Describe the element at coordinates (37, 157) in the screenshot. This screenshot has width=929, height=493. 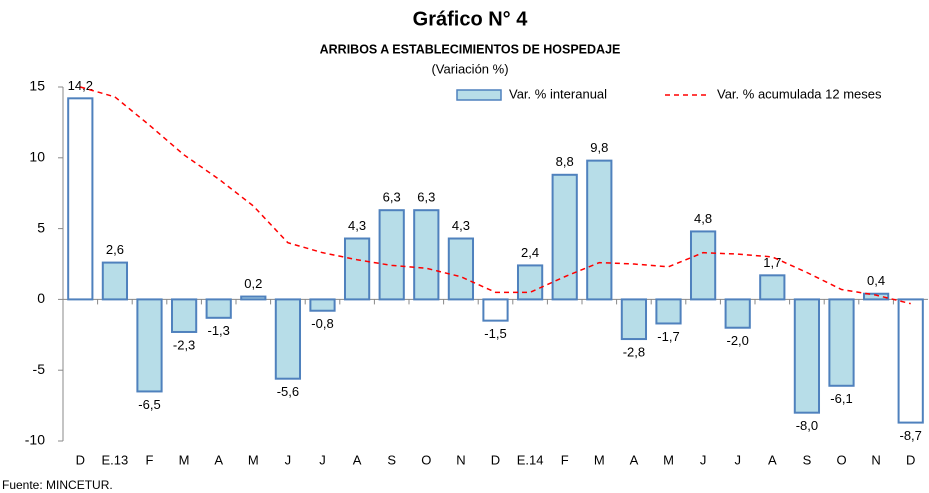
I see `y-tick-label: 10` at that location.